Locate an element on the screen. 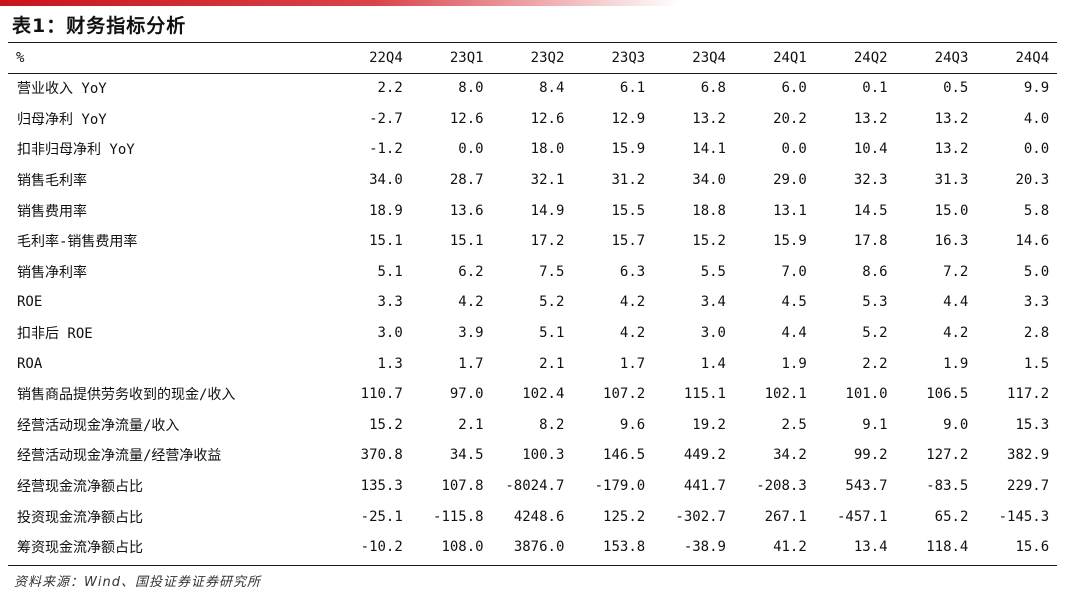  table-cell: 18.0 is located at coordinates (547, 149).